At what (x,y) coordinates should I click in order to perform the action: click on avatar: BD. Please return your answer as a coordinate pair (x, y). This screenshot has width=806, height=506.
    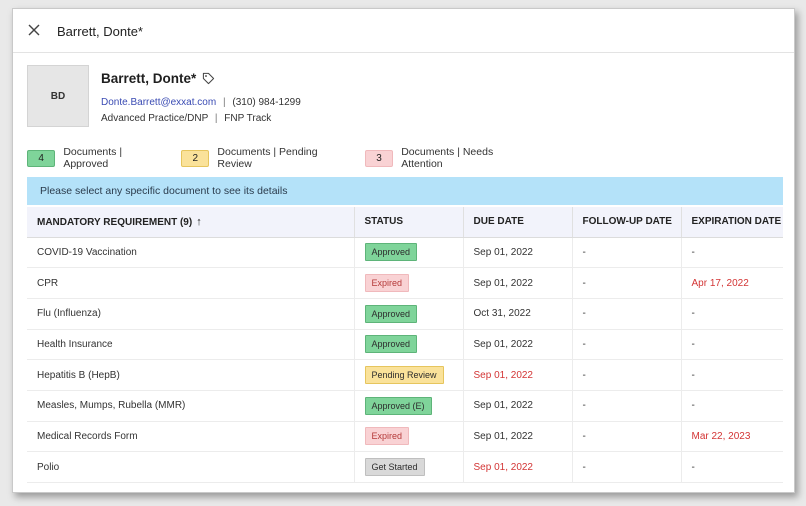
    Looking at the image, I should click on (58, 96).